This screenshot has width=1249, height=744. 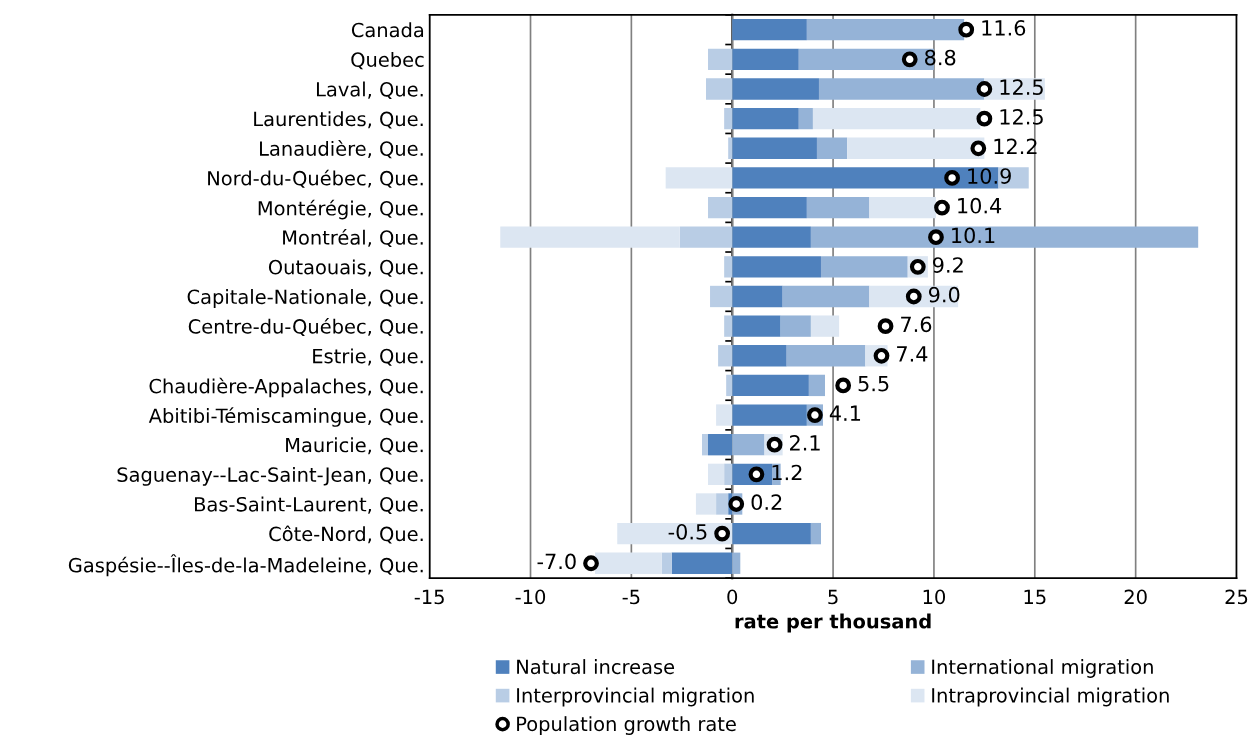 I want to click on y-tick-label: Nord-du-Québec, Que., so click(x=315, y=178).